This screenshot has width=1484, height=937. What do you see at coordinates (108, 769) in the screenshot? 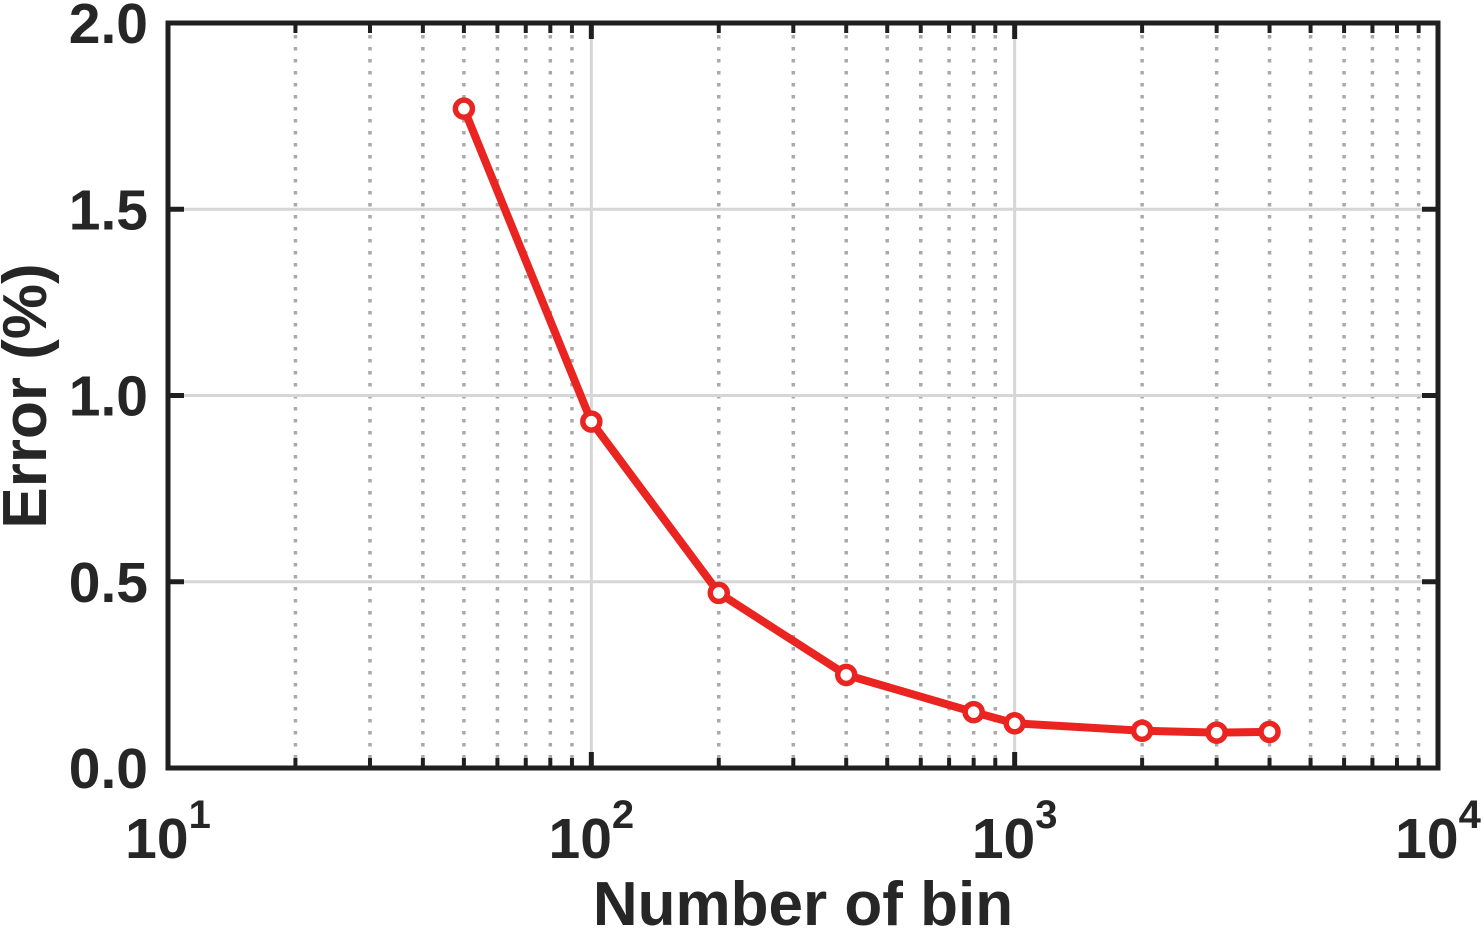
I see `y-tick-label: 0.0` at bounding box center [108, 769].